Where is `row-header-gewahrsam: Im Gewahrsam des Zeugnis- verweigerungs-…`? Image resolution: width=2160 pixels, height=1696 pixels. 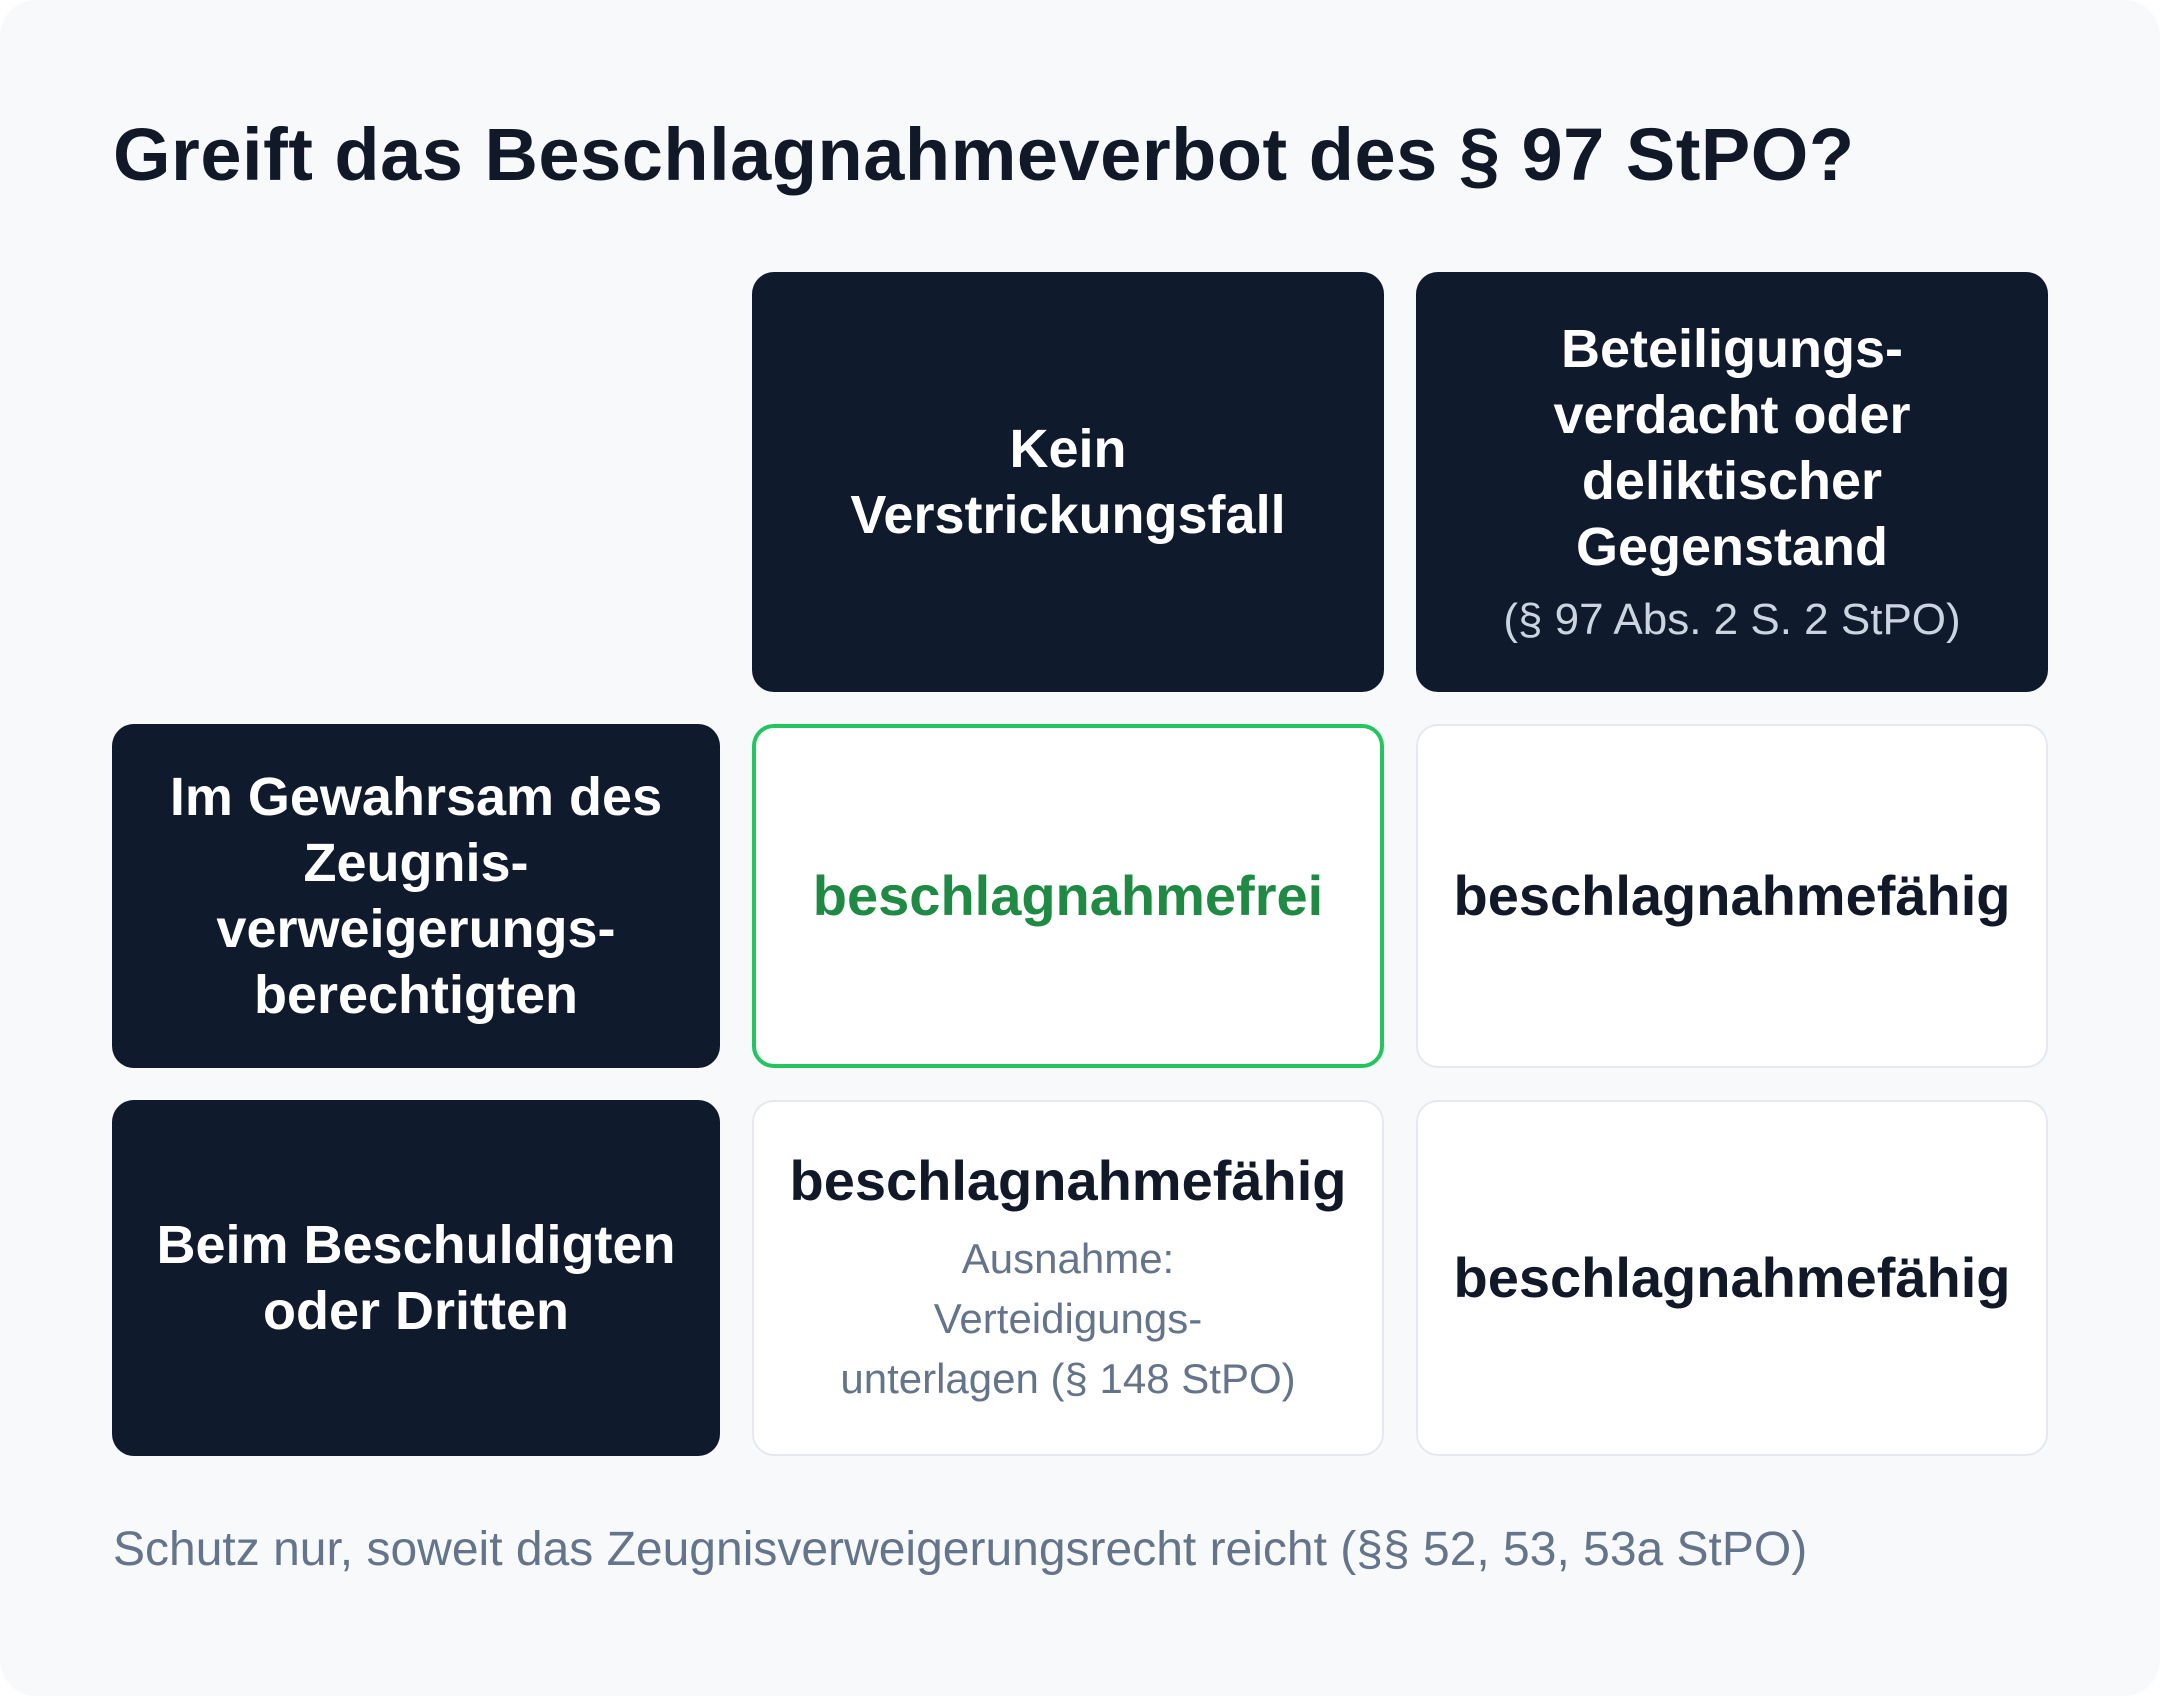 row-header-gewahrsam: Im Gewahrsam des Zeugnis- verweigerungs-… is located at coordinates (416, 896).